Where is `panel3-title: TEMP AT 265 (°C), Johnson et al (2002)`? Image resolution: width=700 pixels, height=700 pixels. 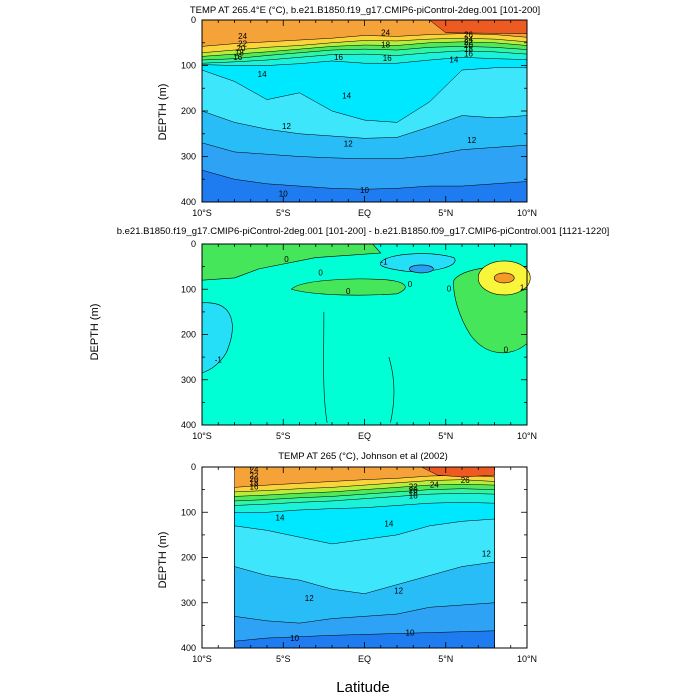
panel3-title: TEMP AT 265 (°C), Johnson et al (2002) is located at coordinates (363, 456).